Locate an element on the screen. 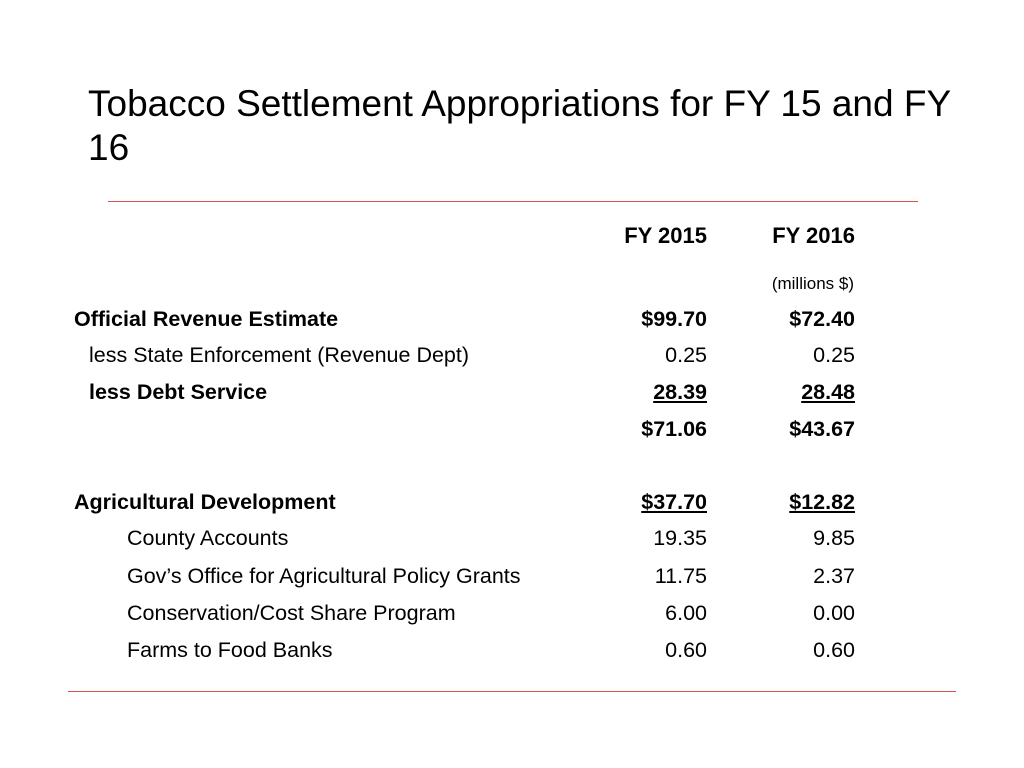 The image size is (1024, 768). table-row-debt-service: less Debt Service 28.39 28.48 is located at coordinates (512, 392).